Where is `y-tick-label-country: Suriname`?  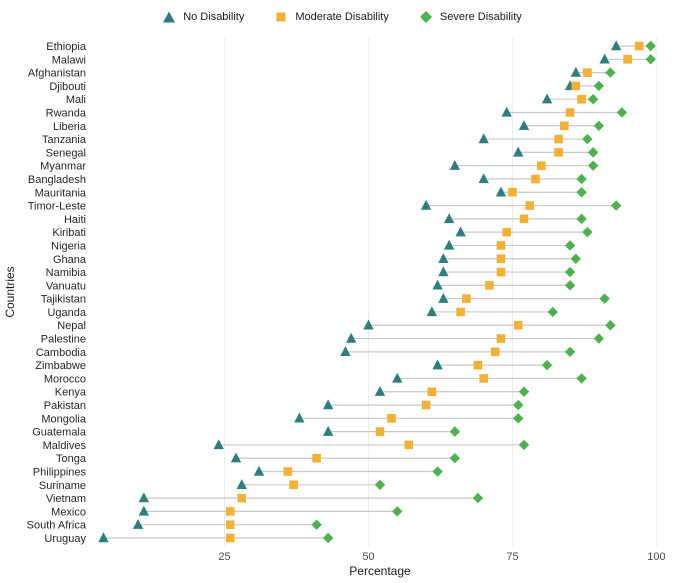
y-tick-label-country: Suriname is located at coordinates (62, 486).